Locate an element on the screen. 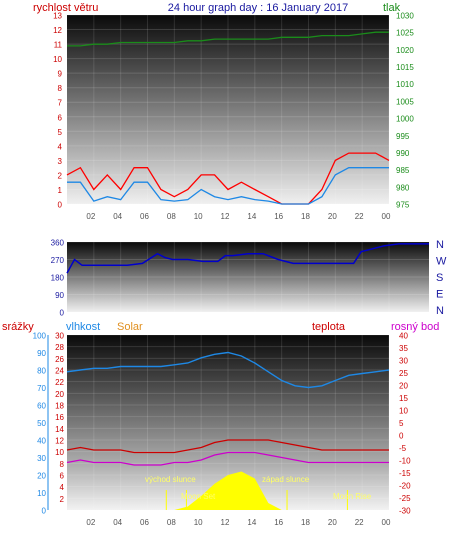 The height and width of the screenshot is (560, 456). pressure-tick-label: 1025 is located at coordinates (405, 33).